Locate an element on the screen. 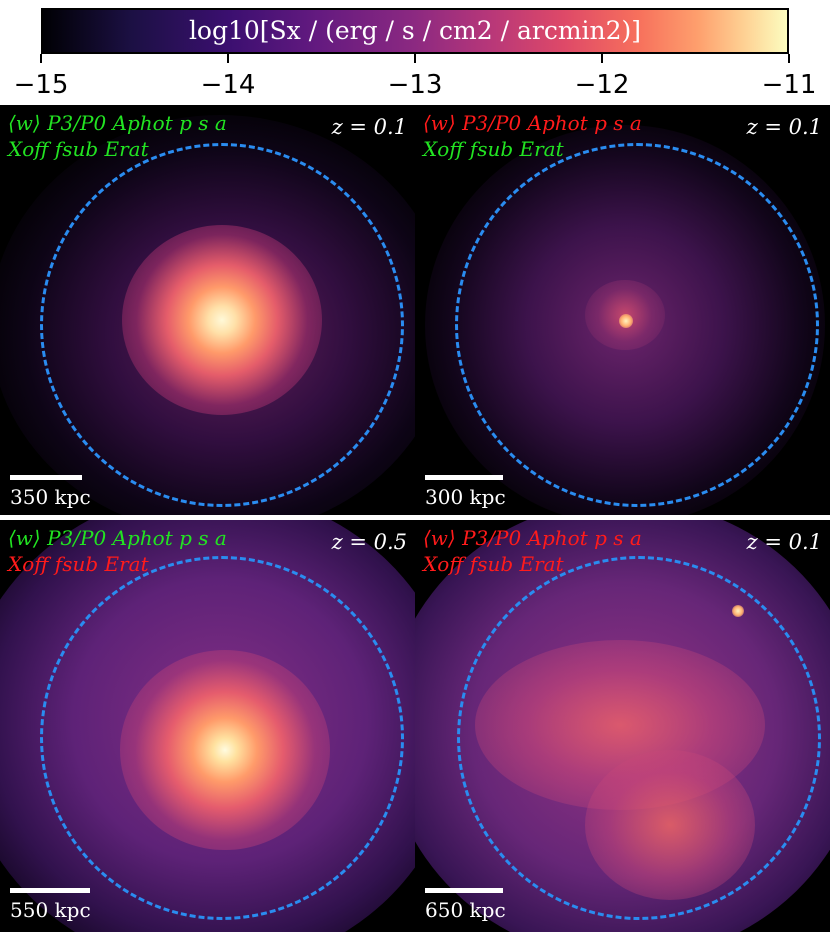 Image resolution: width=830 pixels, height=932 pixels. colorbar-tick-label: −14 is located at coordinates (228, 85).